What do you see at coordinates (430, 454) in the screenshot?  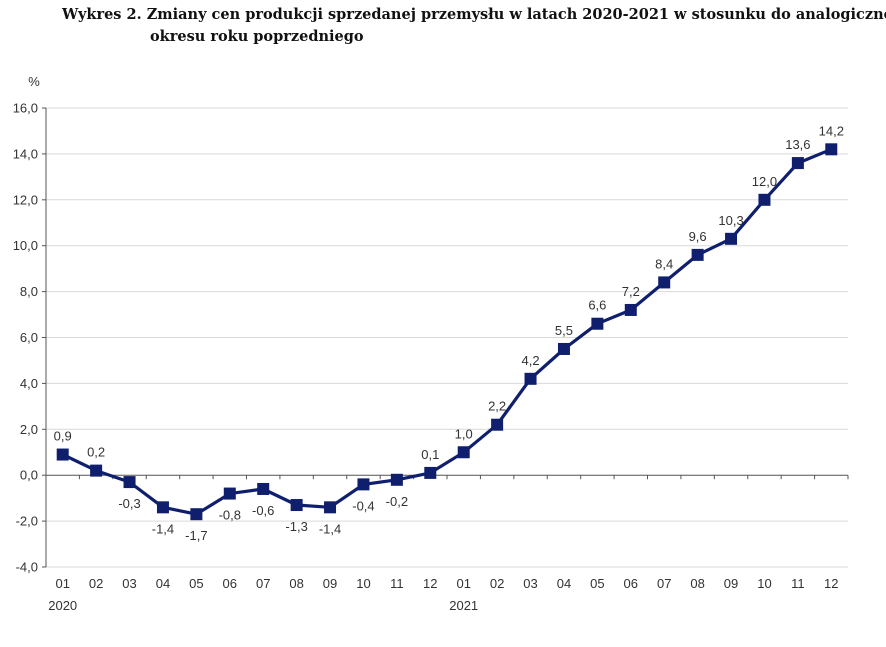 I see `data-label: 0,1` at bounding box center [430, 454].